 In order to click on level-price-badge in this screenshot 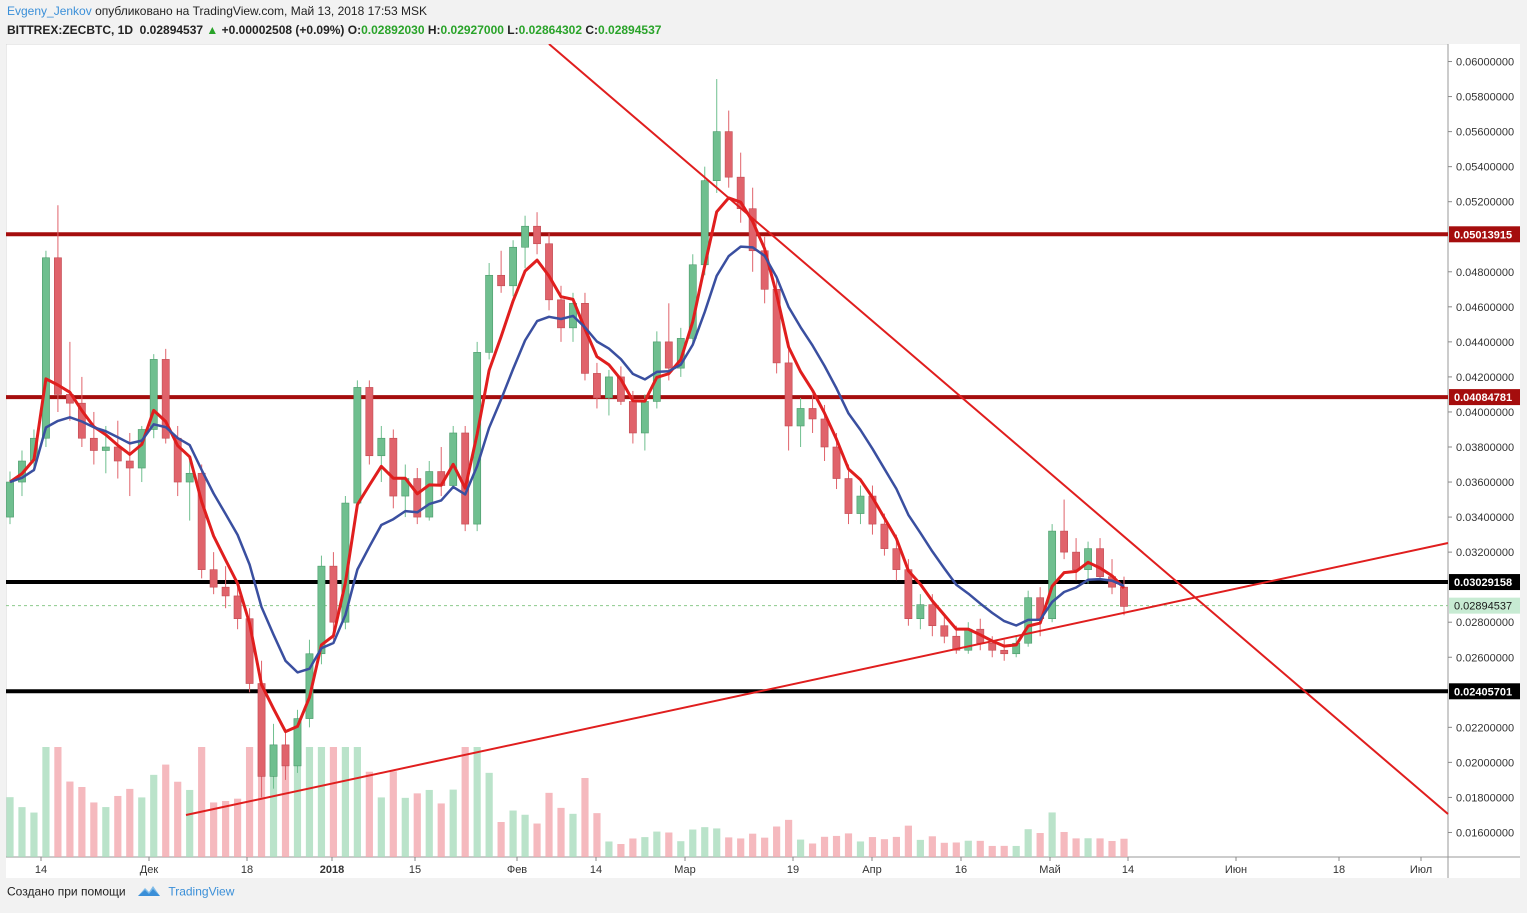, I will do `click(1484, 397)`.